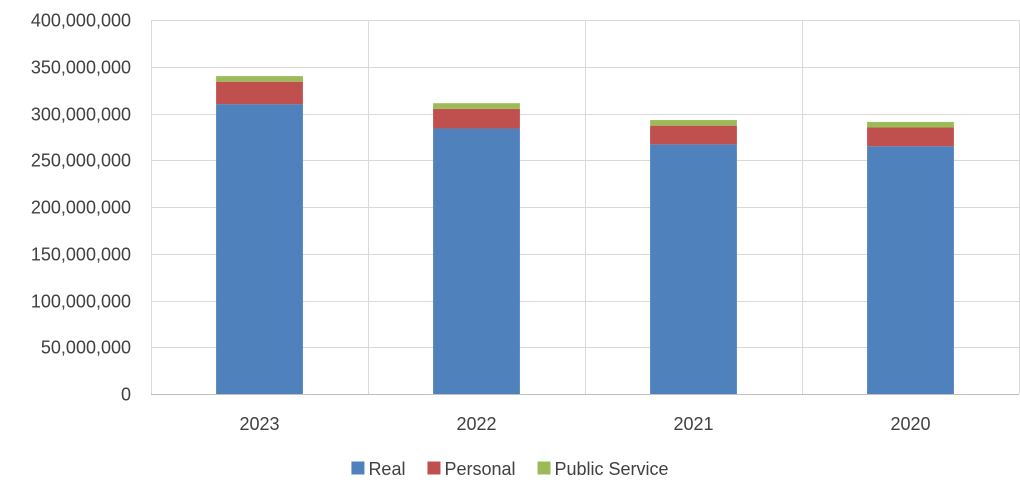  I want to click on x-tick-label: 2021, so click(693, 424).